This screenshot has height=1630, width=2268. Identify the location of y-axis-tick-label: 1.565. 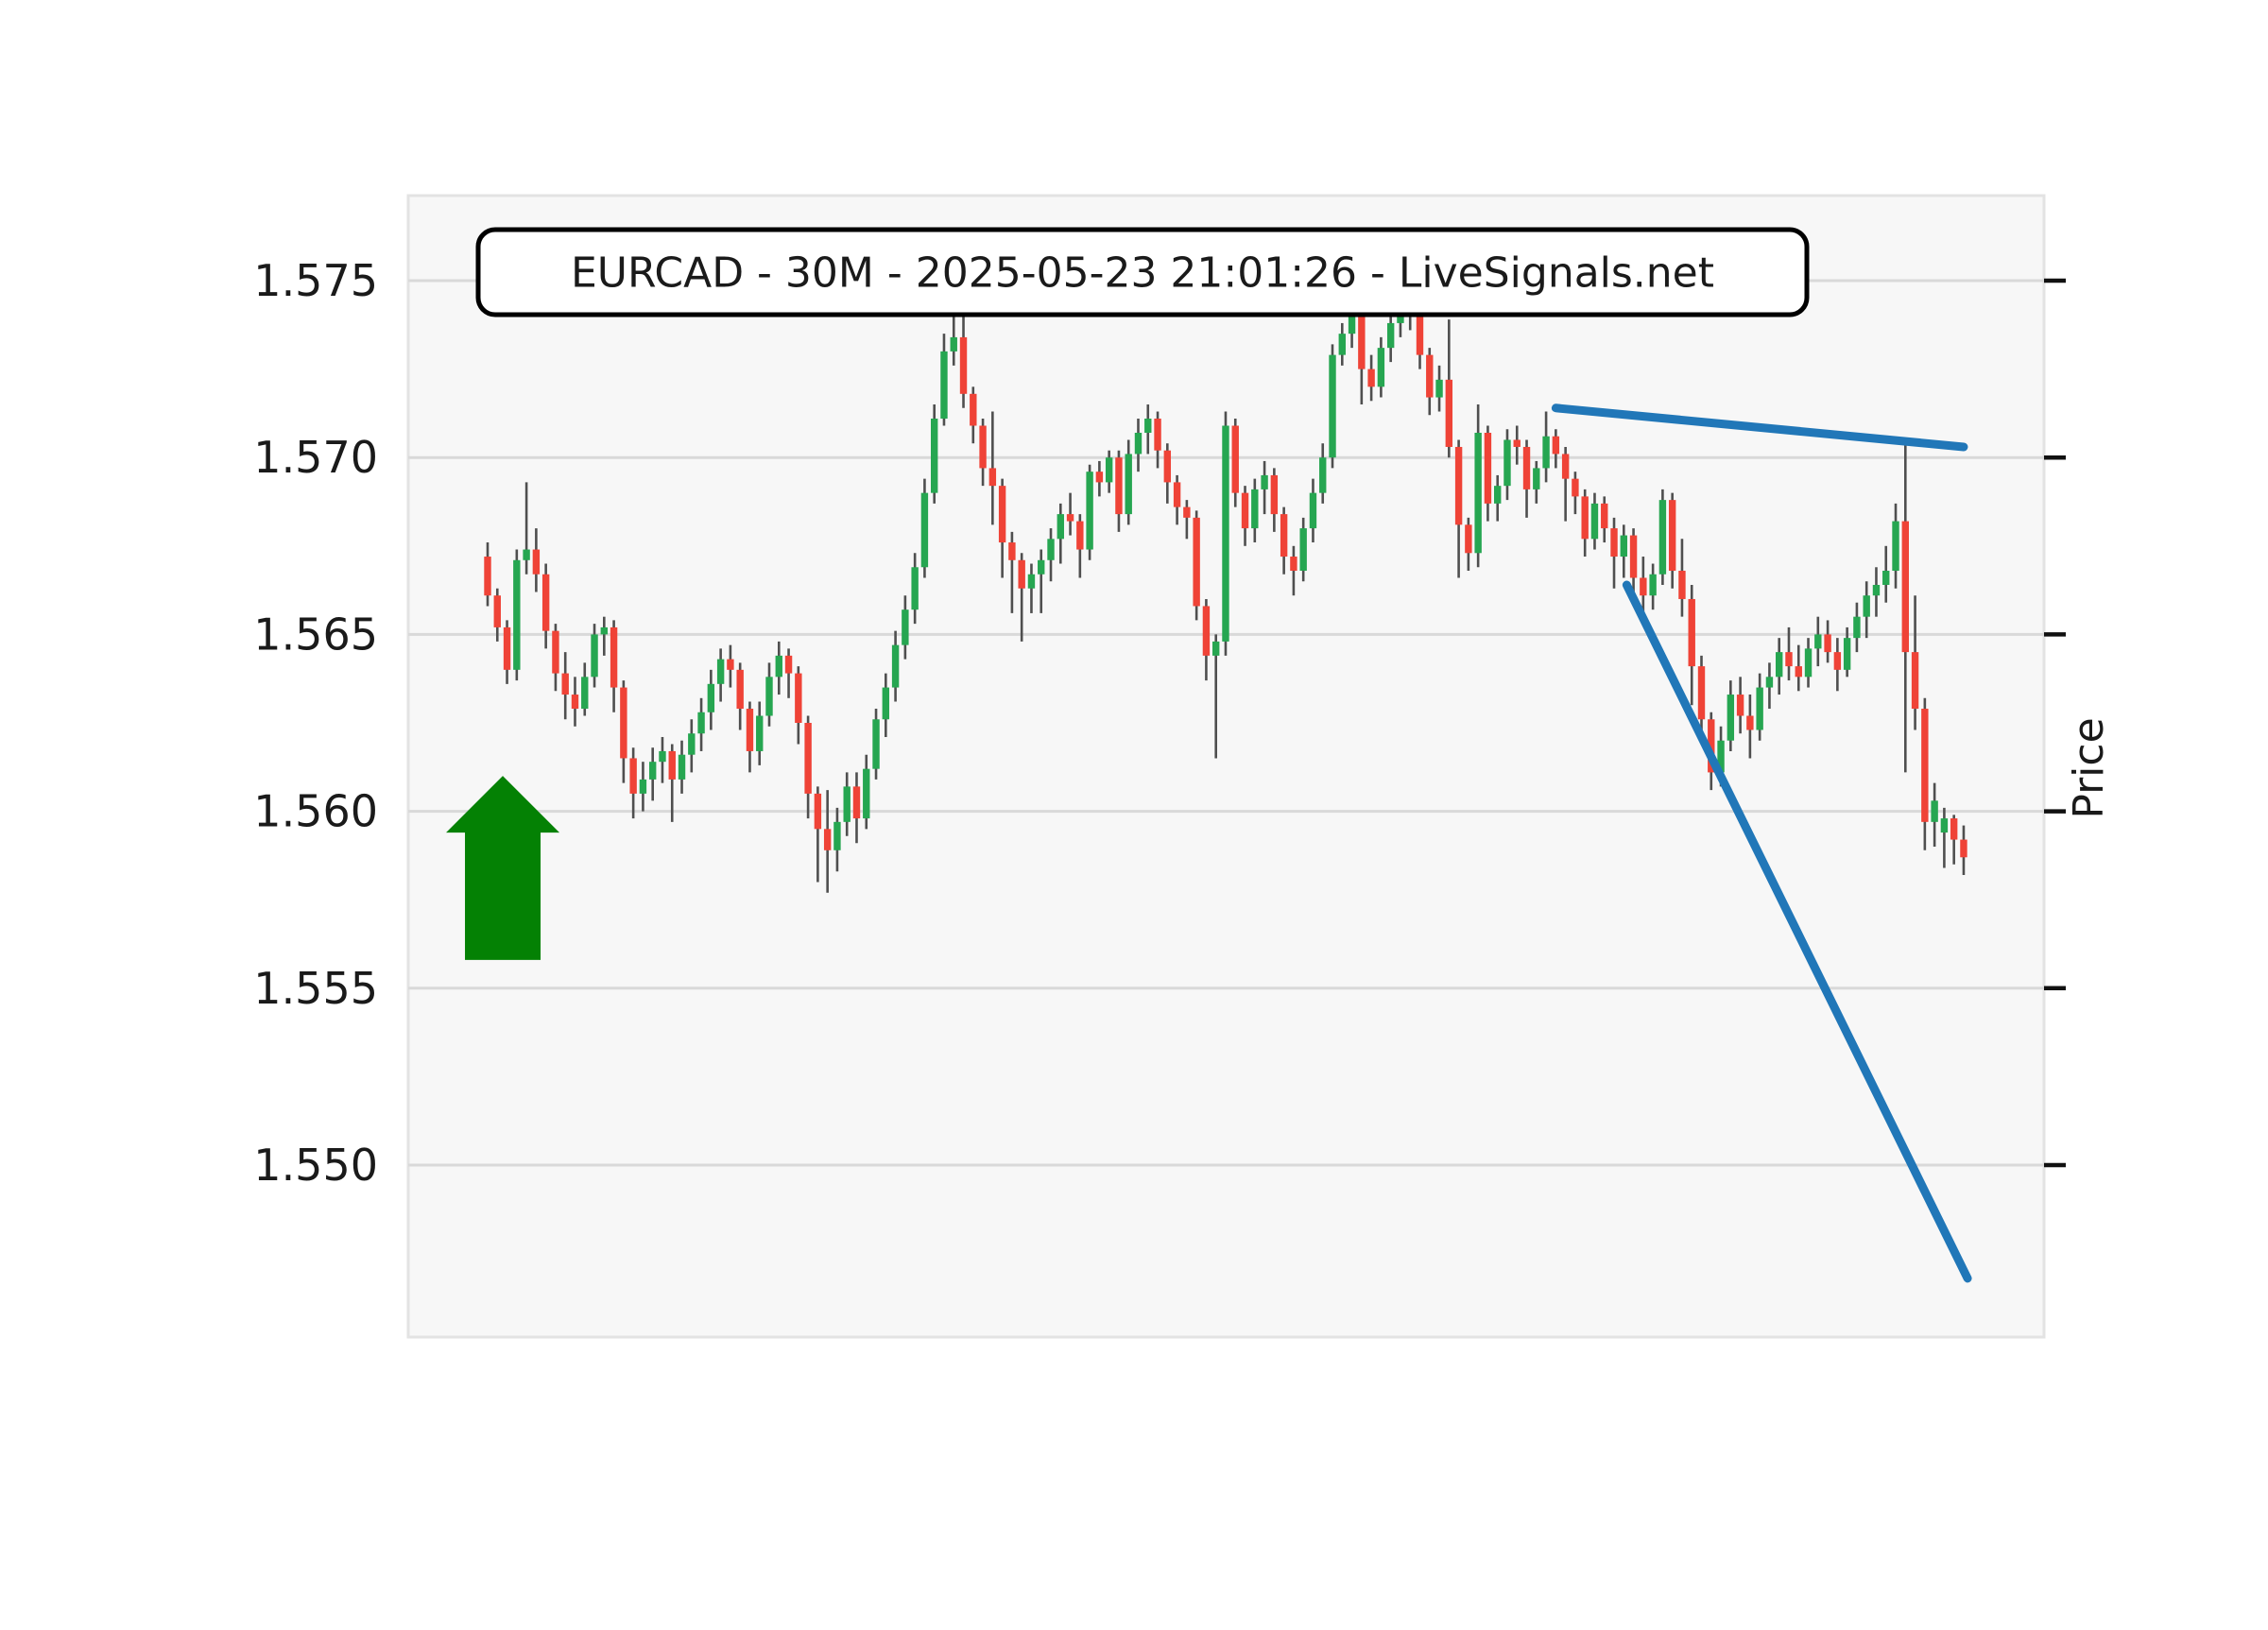
(315, 635).